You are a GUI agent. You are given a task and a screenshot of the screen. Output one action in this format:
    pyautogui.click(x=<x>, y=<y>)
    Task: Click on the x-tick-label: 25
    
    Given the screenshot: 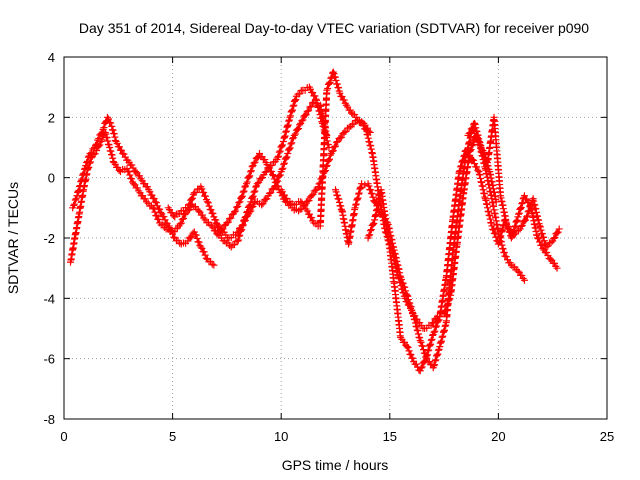 What is the action you would take?
    pyautogui.click(x=607, y=436)
    